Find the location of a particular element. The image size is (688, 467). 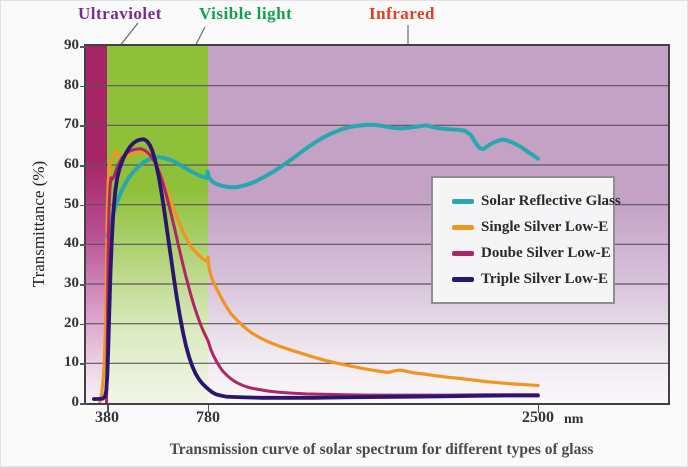

y-tick-label: 20 is located at coordinates (71, 322).